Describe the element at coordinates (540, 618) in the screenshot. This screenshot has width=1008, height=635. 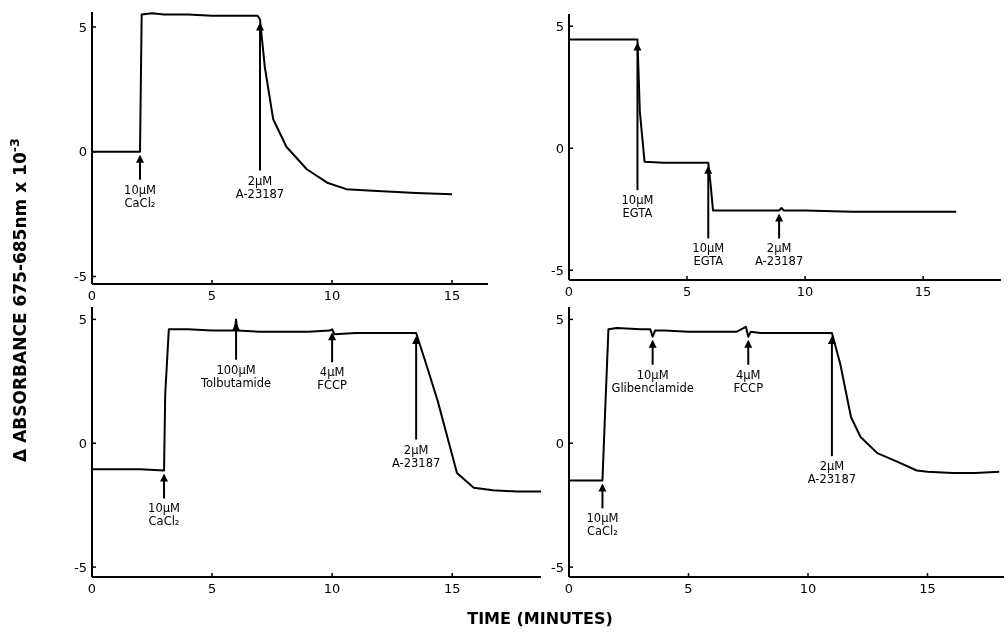
I see `x-axis-title: TIME (MINUTES)` at that location.